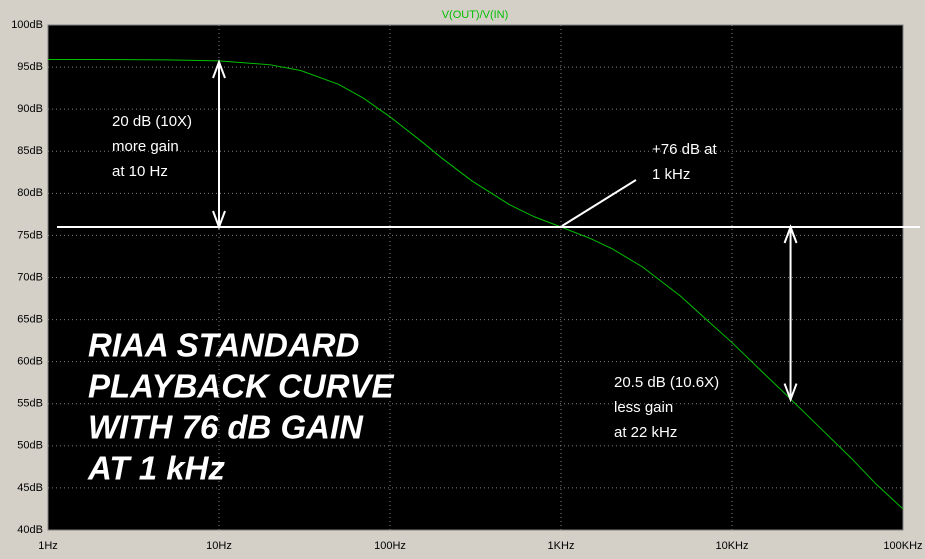 Image resolution: width=925 pixels, height=559 pixels. What do you see at coordinates (152, 121) in the screenshot?
I see `annotation: 20 dB (10X)` at bounding box center [152, 121].